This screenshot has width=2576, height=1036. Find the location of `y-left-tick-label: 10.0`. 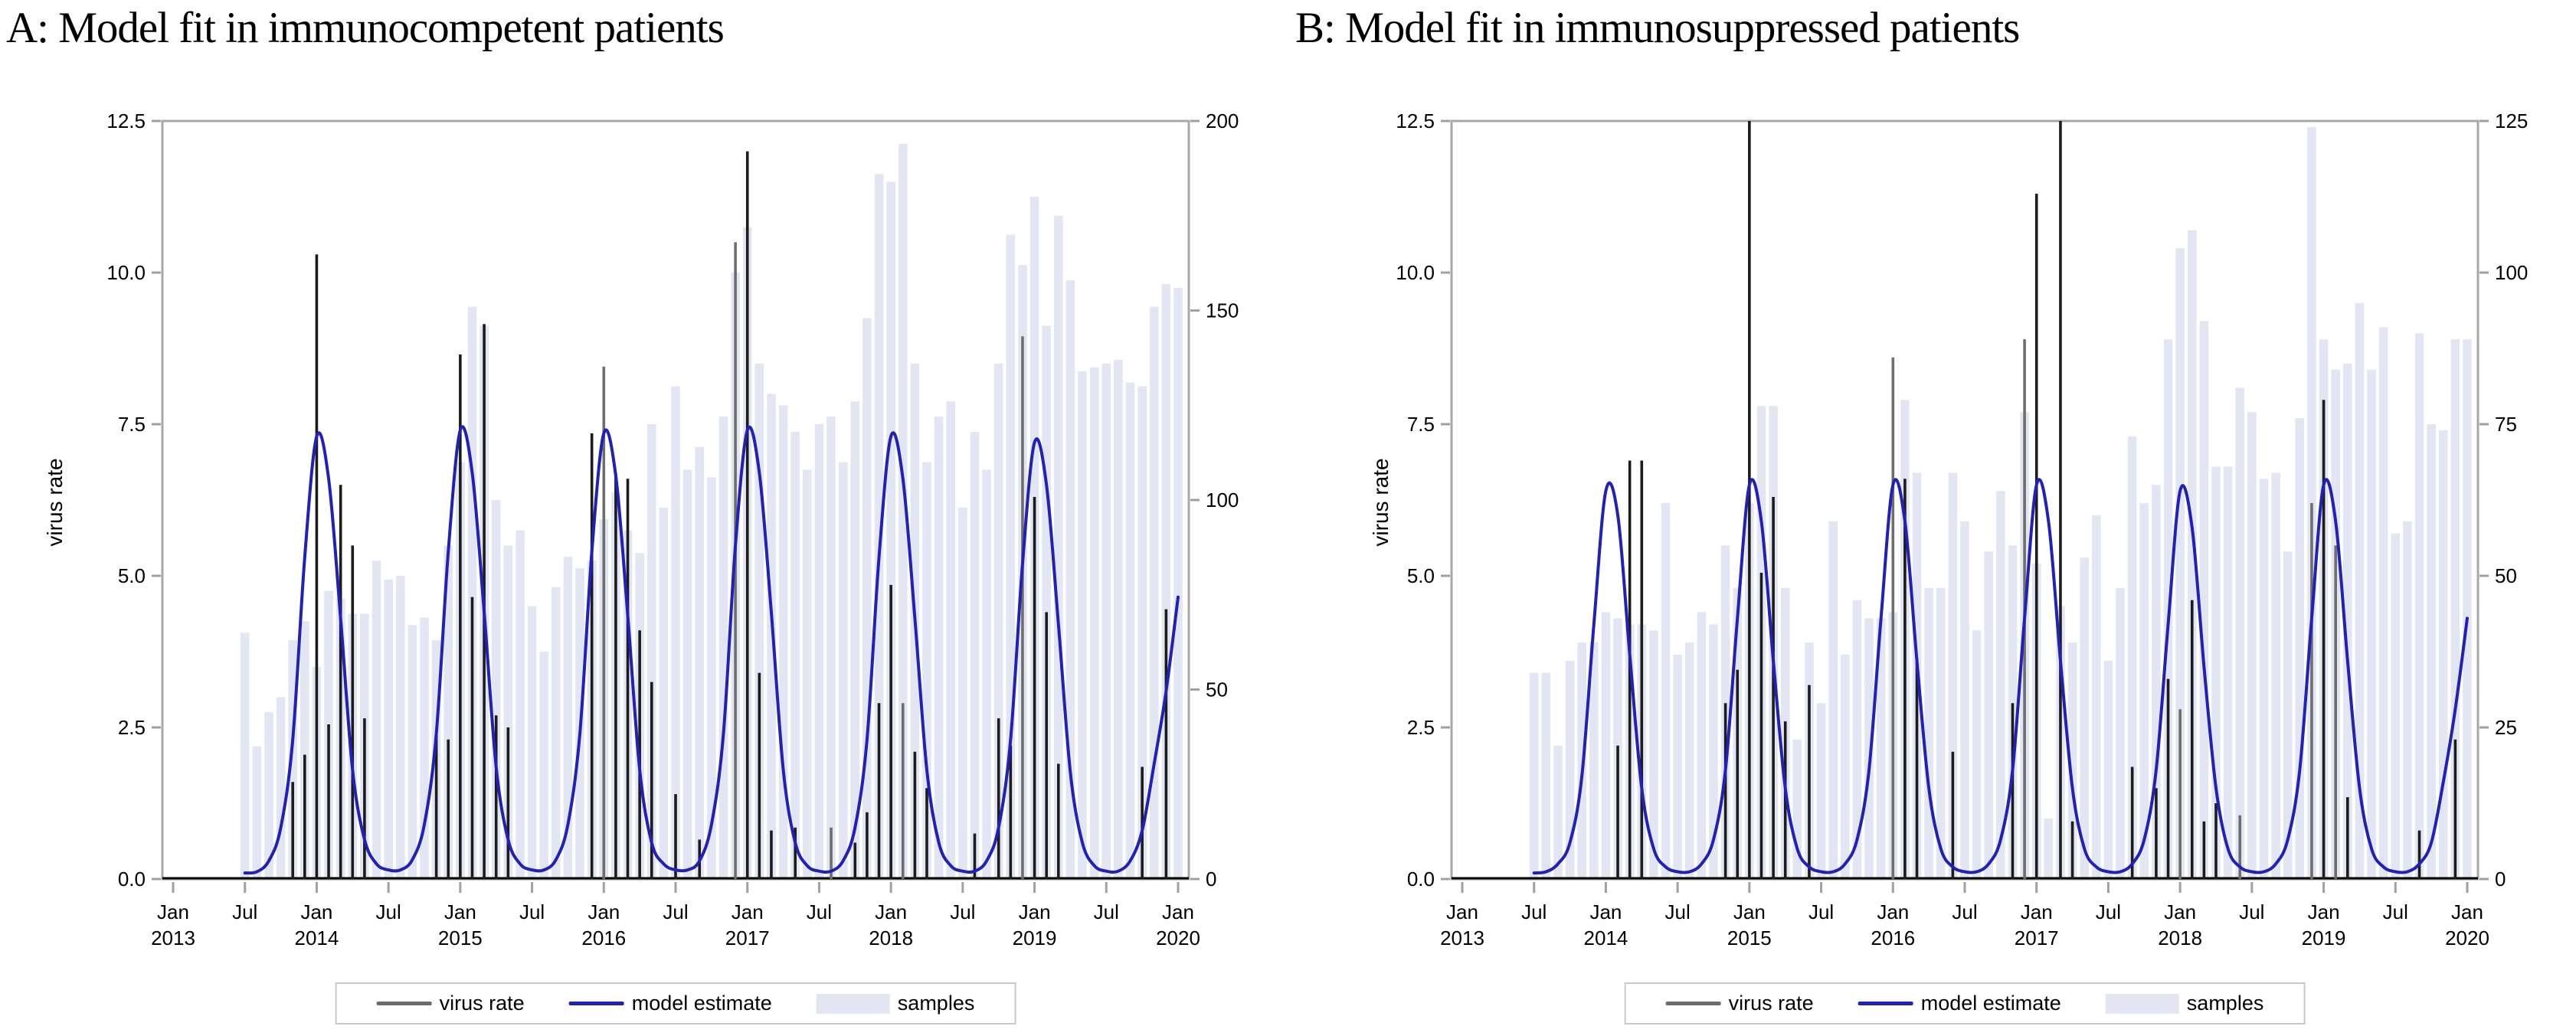

y-left-tick-label: 10.0 is located at coordinates (126, 272).